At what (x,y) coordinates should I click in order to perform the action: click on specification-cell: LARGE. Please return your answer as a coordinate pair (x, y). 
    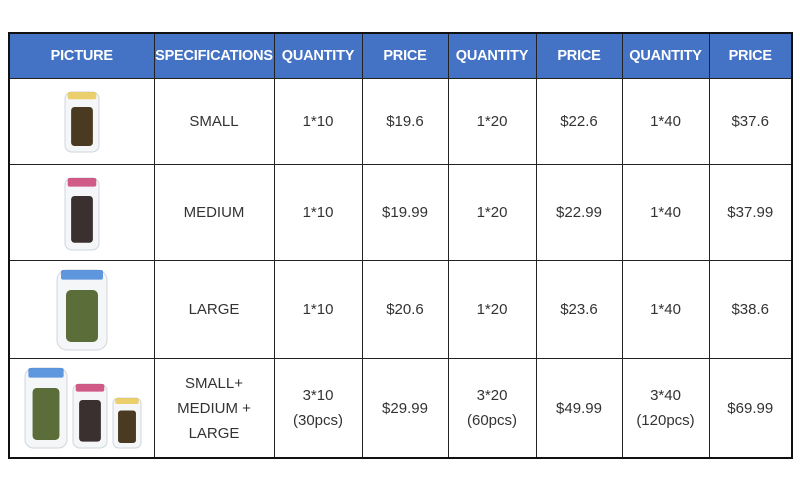
    Looking at the image, I should click on (214, 309).